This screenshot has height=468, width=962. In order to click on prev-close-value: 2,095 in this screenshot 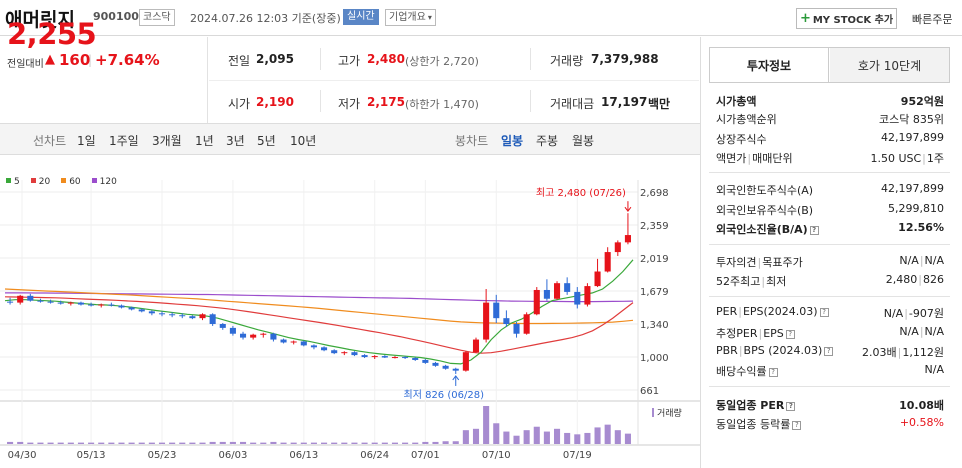, I will do `click(275, 59)`.